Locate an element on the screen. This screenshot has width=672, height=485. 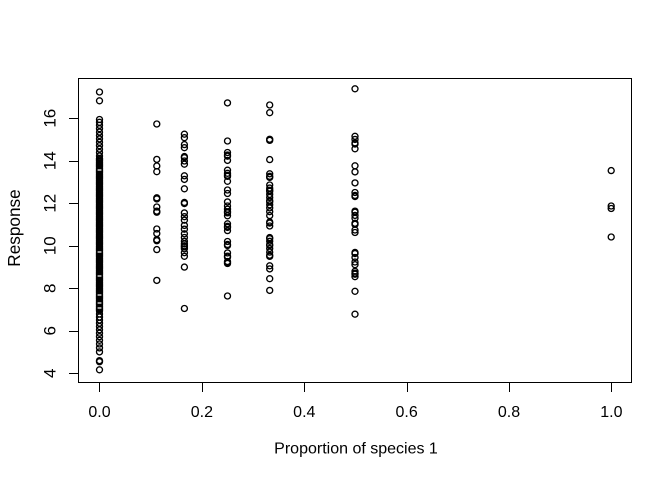
svg-text: Response is located at coordinates (14, 227).